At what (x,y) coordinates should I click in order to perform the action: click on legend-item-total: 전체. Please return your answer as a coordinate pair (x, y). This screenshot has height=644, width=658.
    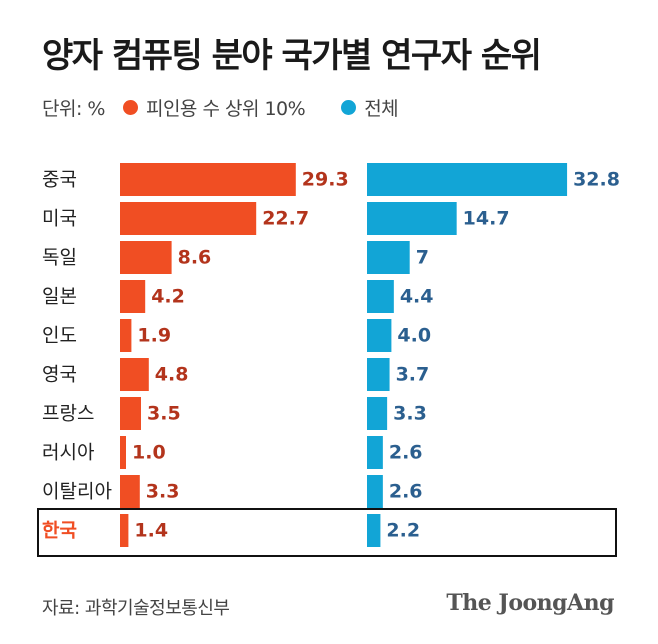
    Looking at the image, I should click on (370, 107).